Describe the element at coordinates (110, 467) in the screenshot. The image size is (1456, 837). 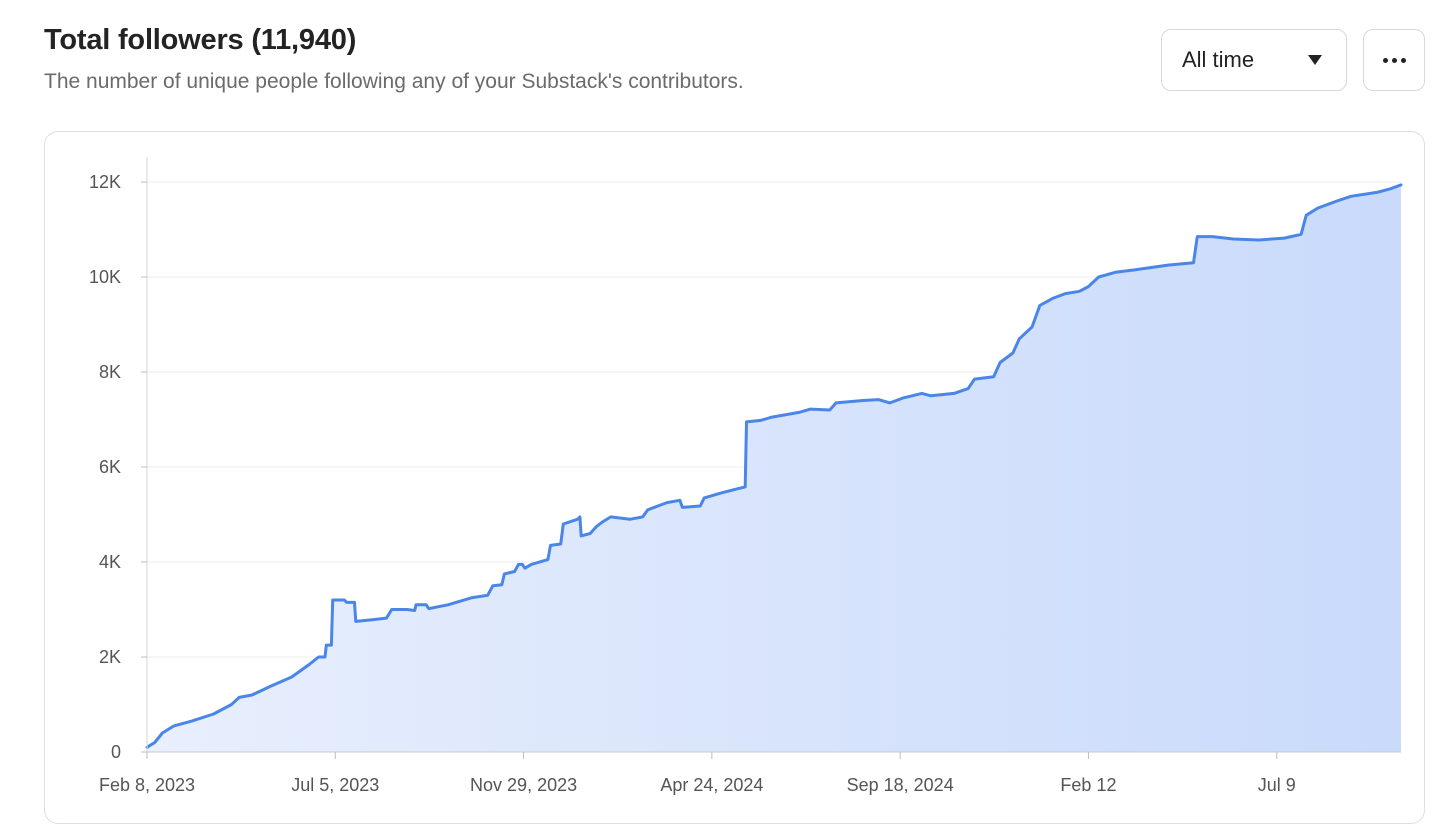
I see `y-tick-label-3: 6K` at that location.